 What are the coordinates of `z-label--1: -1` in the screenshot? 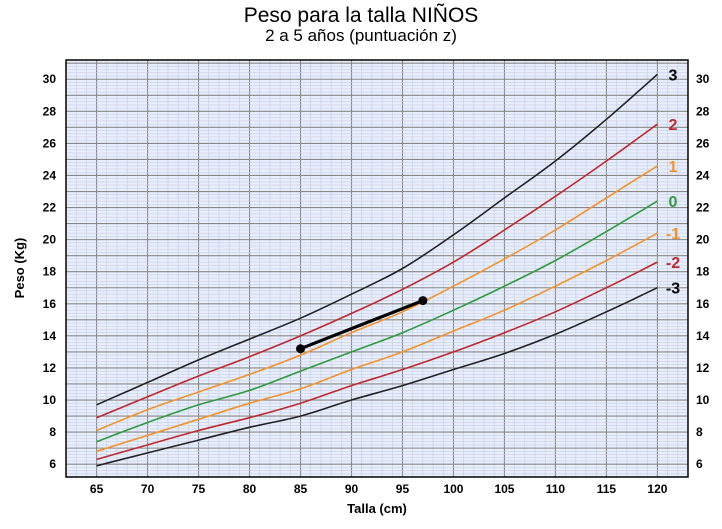 It's located at (673, 234).